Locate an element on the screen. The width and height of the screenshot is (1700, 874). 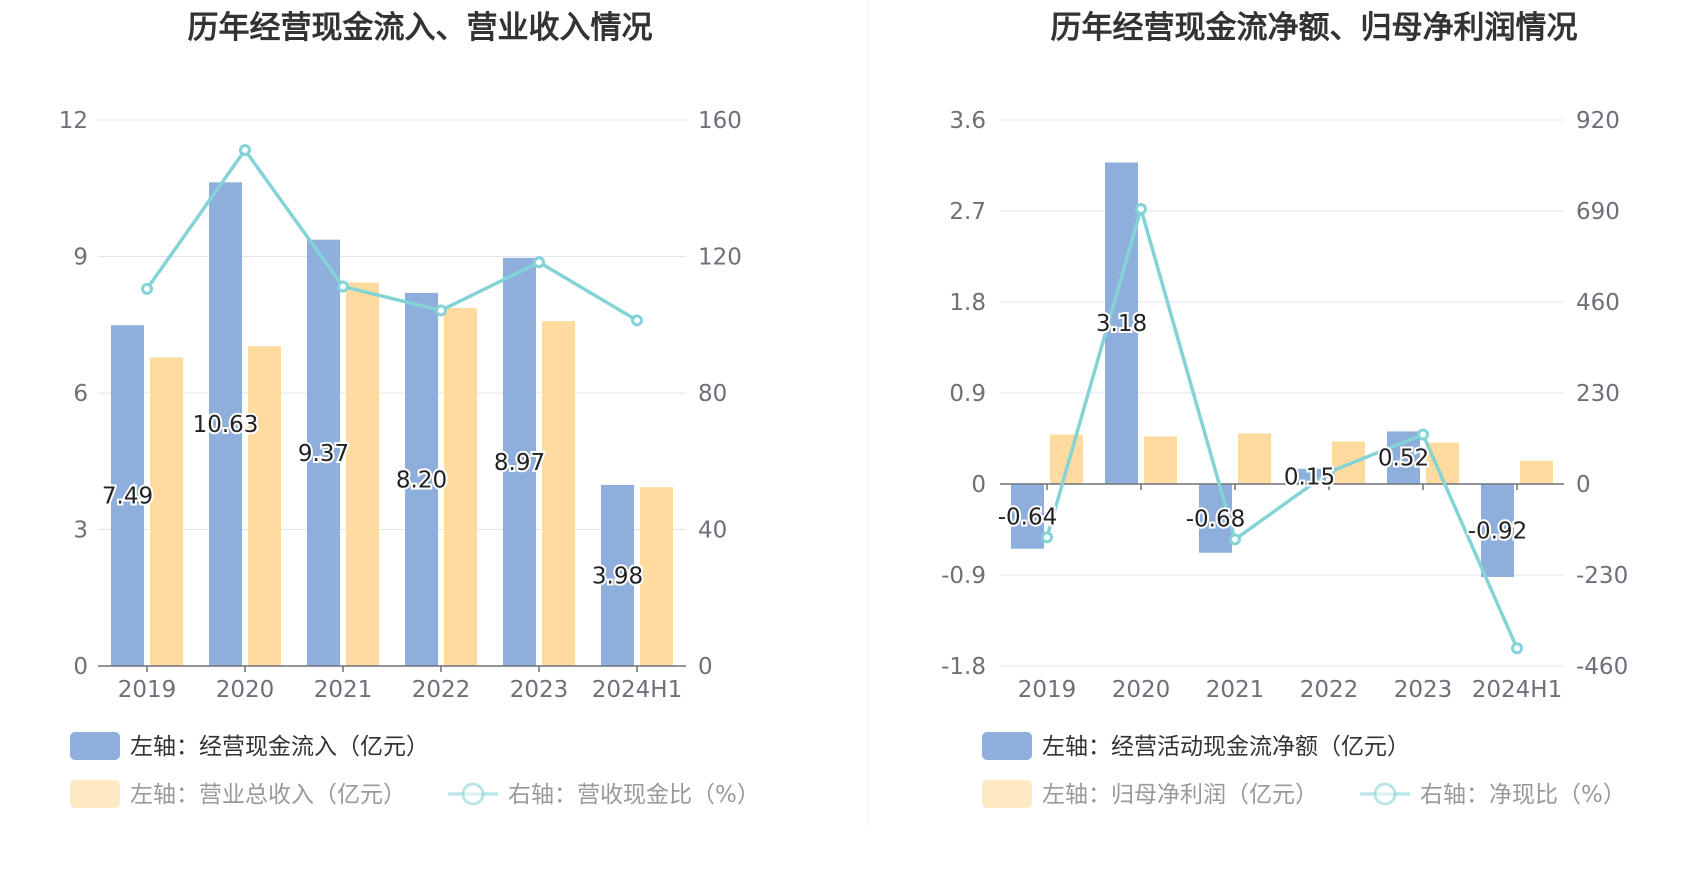
right-axis-tick-label: 120 is located at coordinates (720, 258).